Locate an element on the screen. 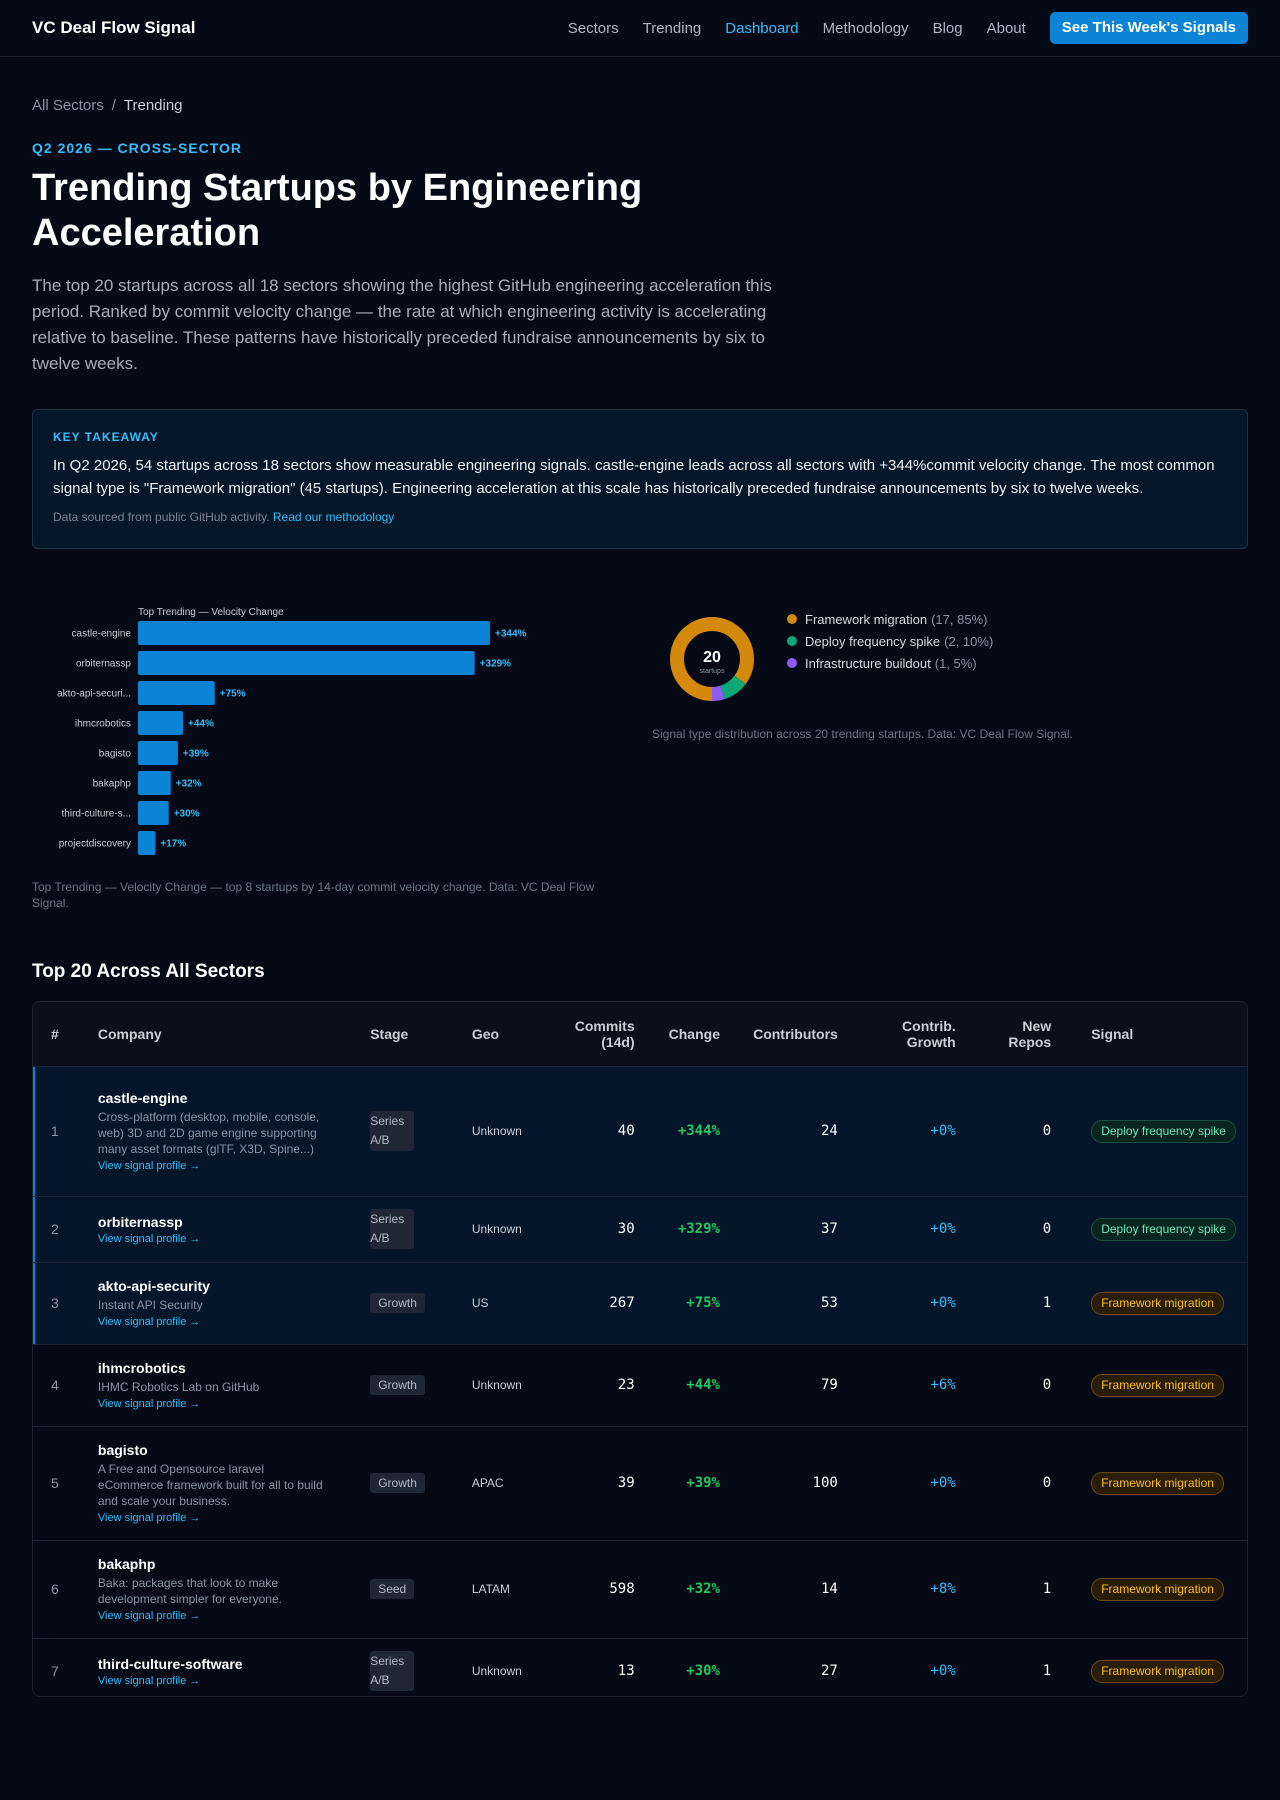 The image size is (1280, 1800). stage-badge: Series A/B is located at coordinates (392, 1671).